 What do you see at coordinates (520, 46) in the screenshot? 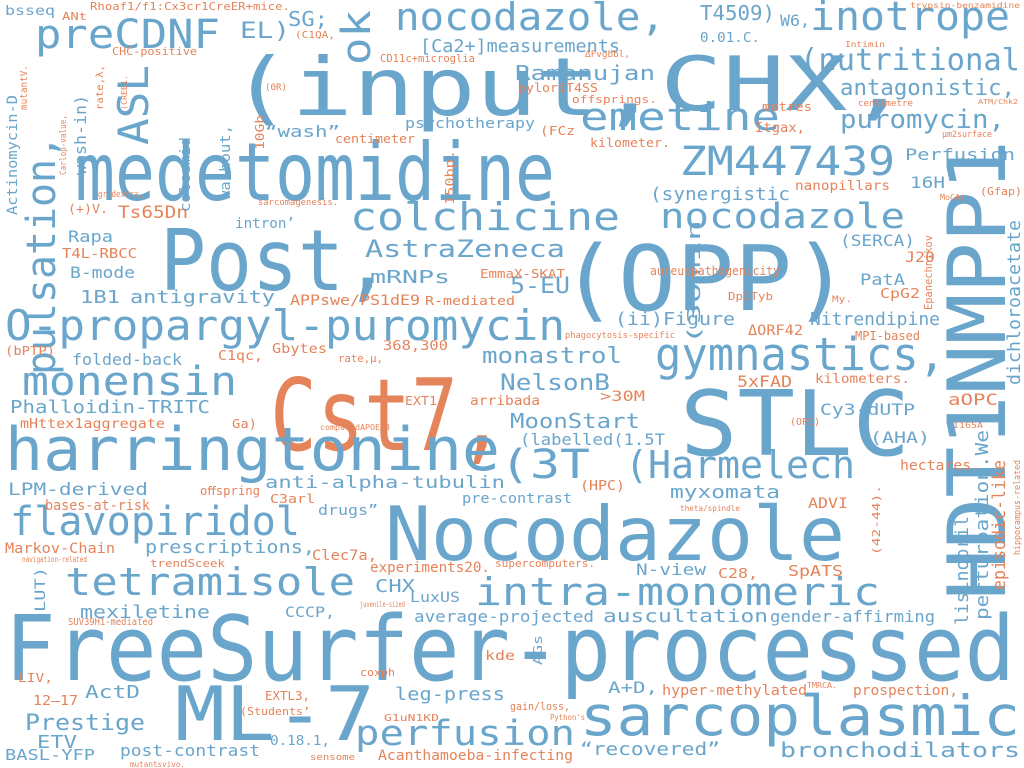
I see `word: [Ca2+]measurements` at bounding box center [520, 46].